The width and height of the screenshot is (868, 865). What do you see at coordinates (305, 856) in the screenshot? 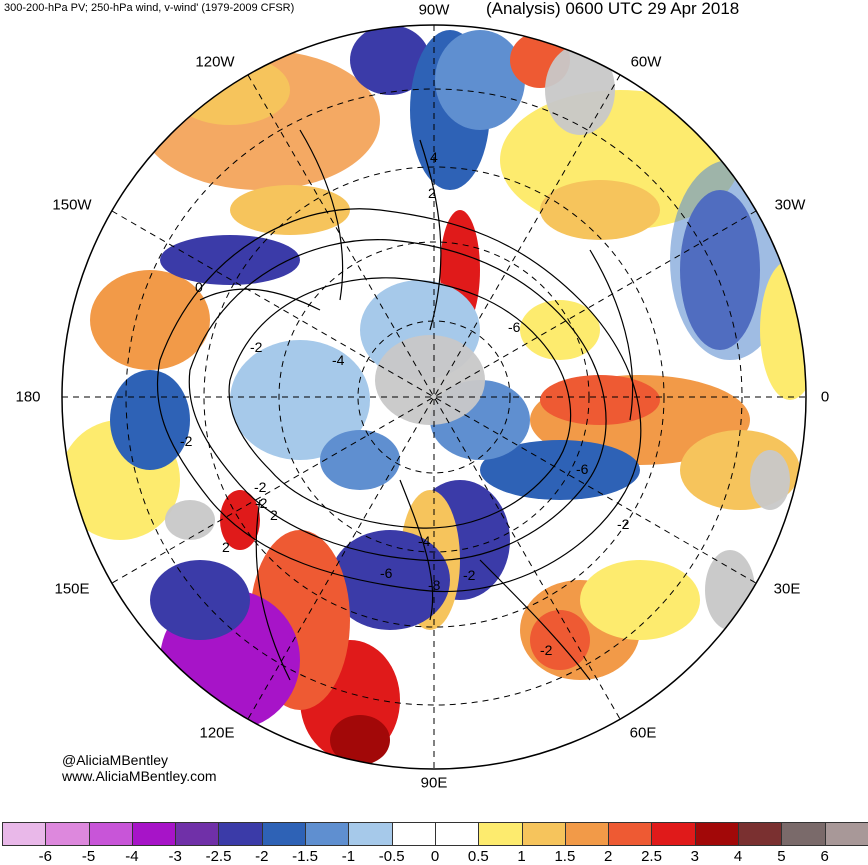
I see `colorbar-tick-label: -1.5` at bounding box center [305, 856].